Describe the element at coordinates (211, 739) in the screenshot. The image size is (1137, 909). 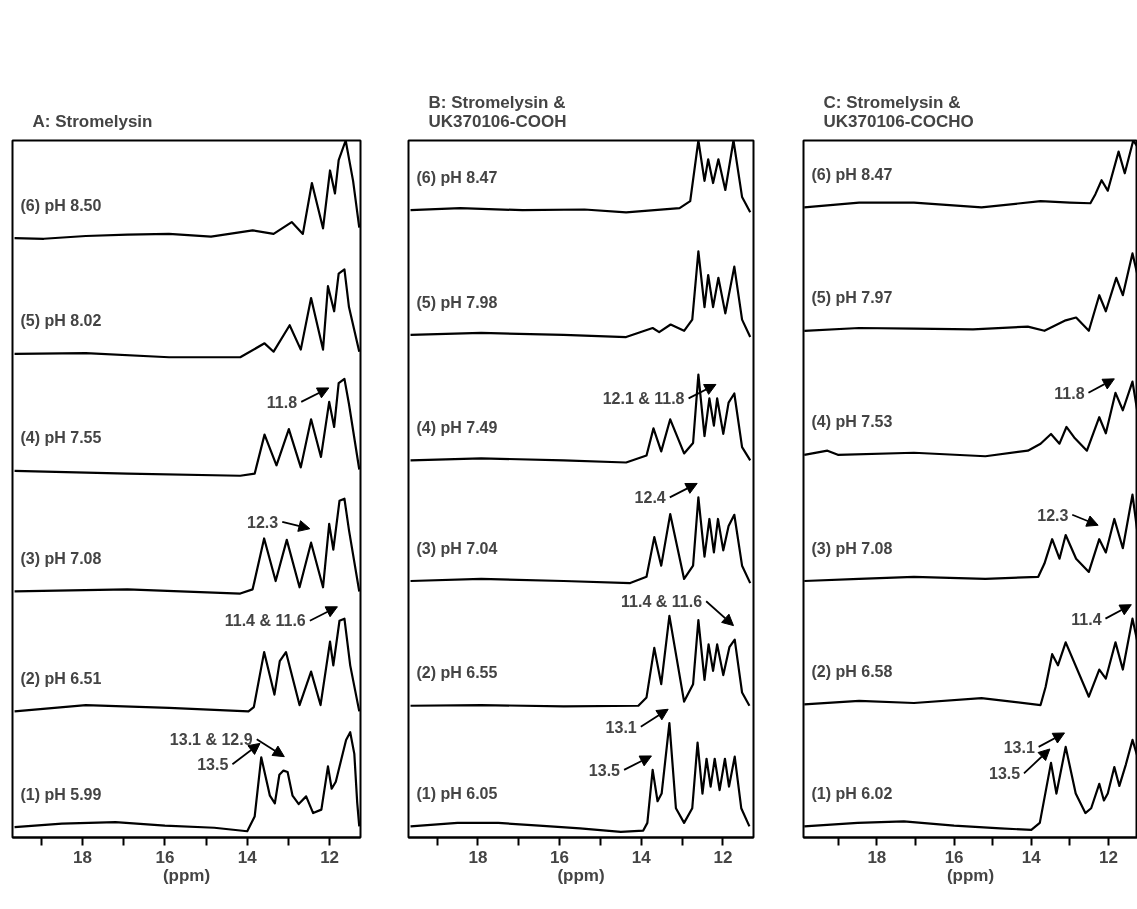
I see `annotation: 13.1 & 12.9` at that location.